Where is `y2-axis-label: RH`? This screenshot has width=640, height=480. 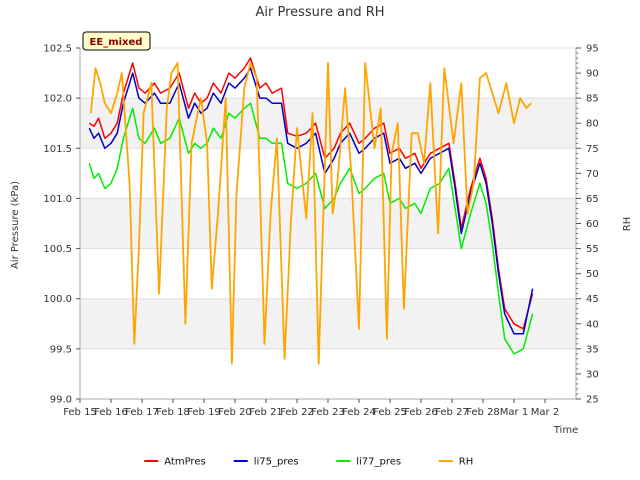 y2-axis-label: RH is located at coordinates (627, 224).